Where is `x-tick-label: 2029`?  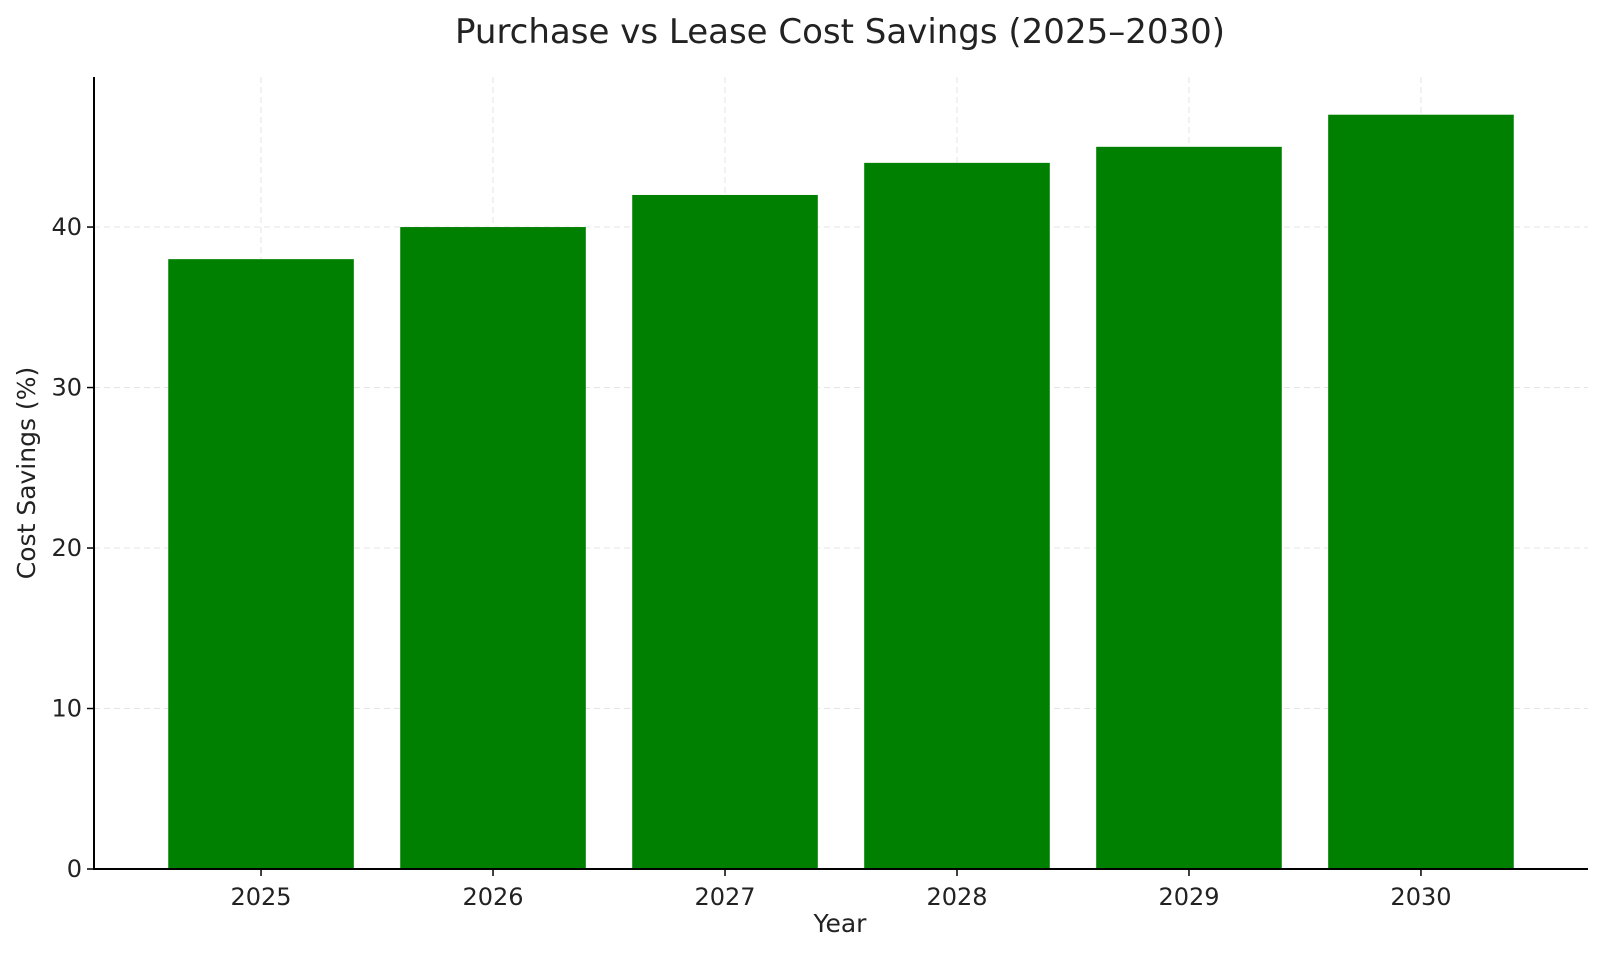
x-tick-label: 2029 is located at coordinates (1188, 897).